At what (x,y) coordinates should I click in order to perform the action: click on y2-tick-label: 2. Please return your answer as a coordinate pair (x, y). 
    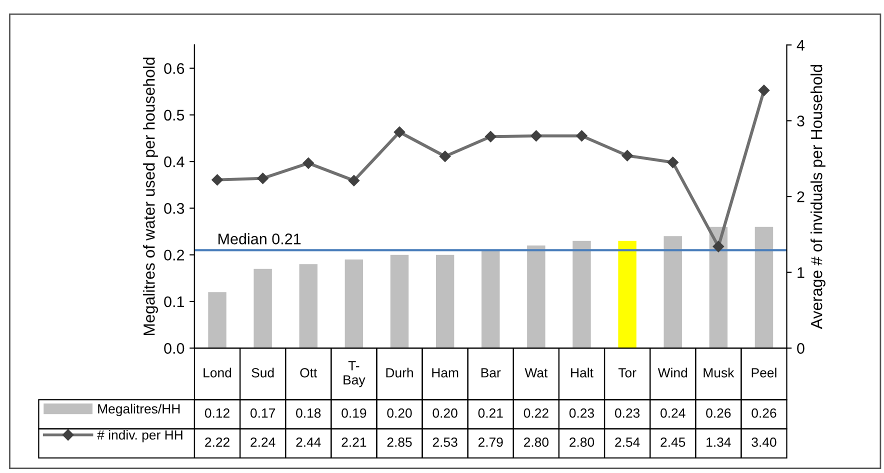
    Looking at the image, I should click on (800, 196).